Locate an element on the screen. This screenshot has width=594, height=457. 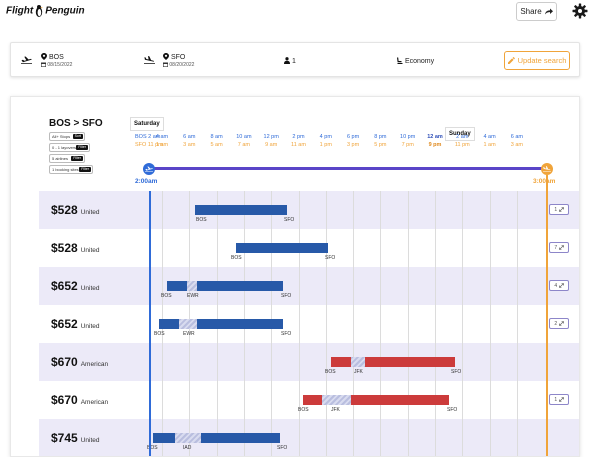
destination-field: SFO 08/20/2022 is located at coordinates (178, 60).